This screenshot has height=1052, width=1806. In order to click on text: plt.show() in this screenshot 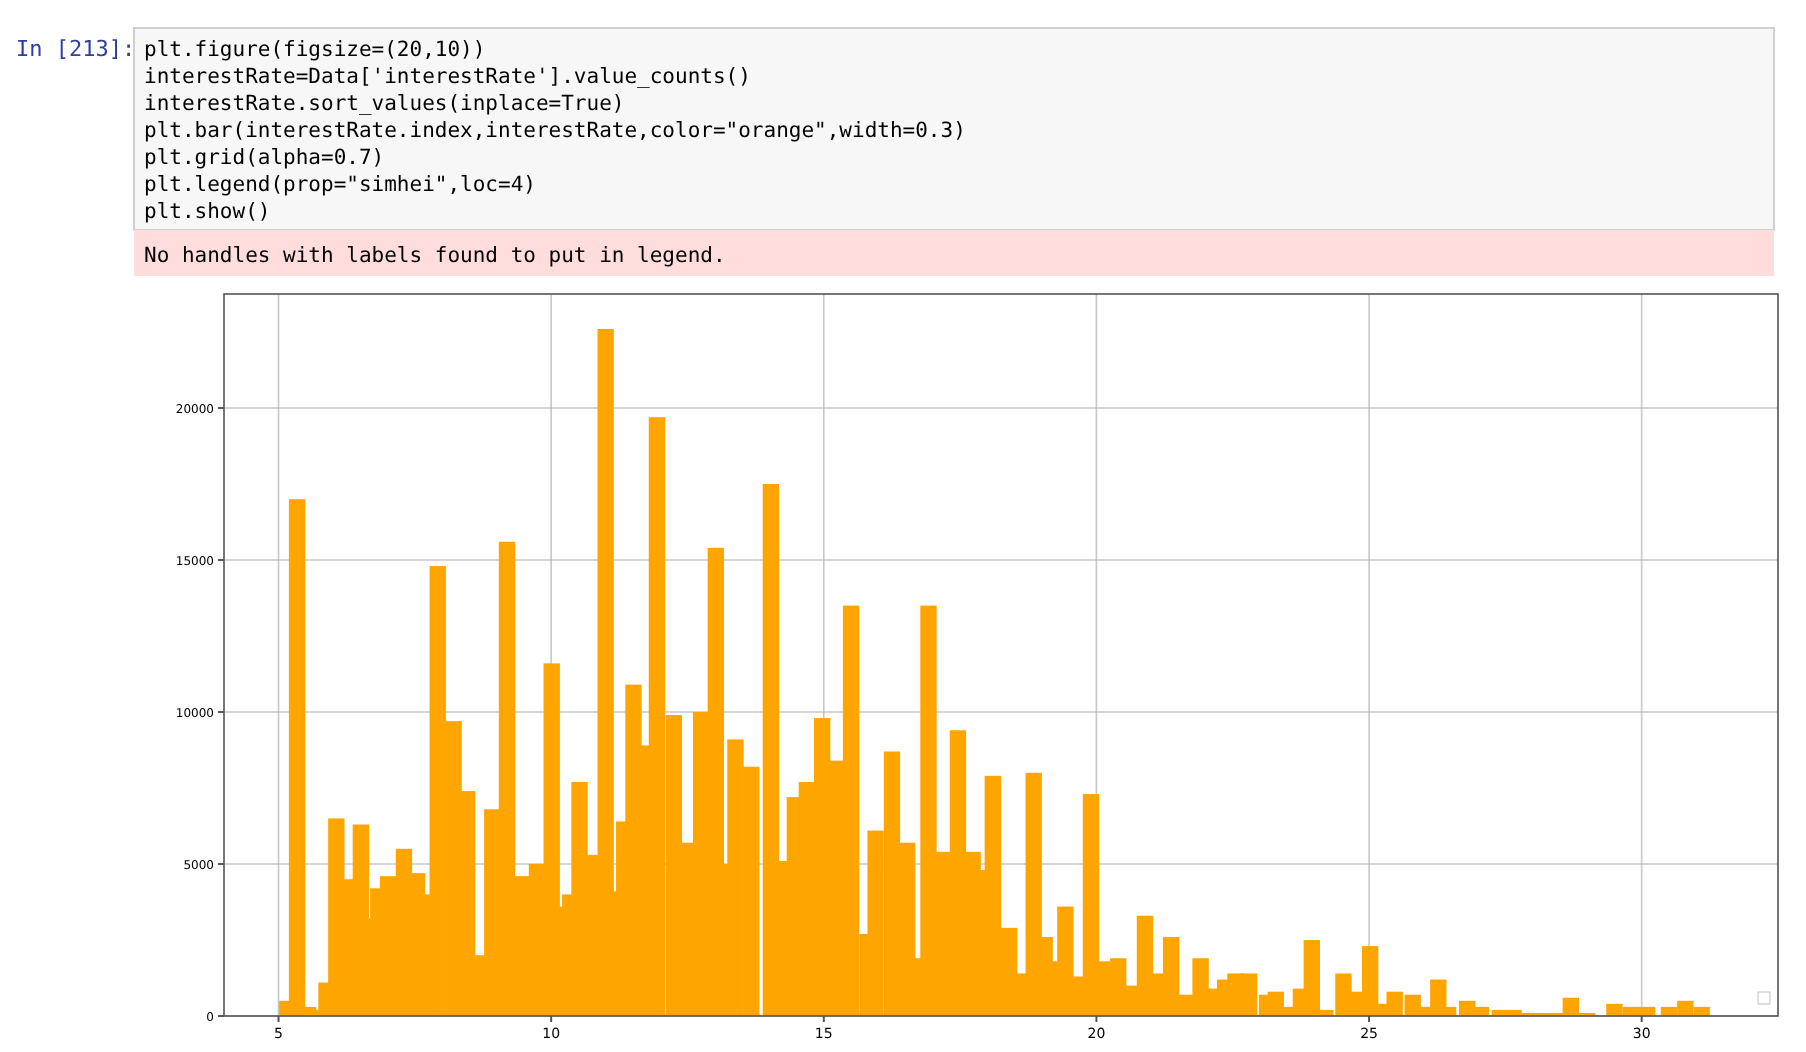, I will do `click(207, 212)`.